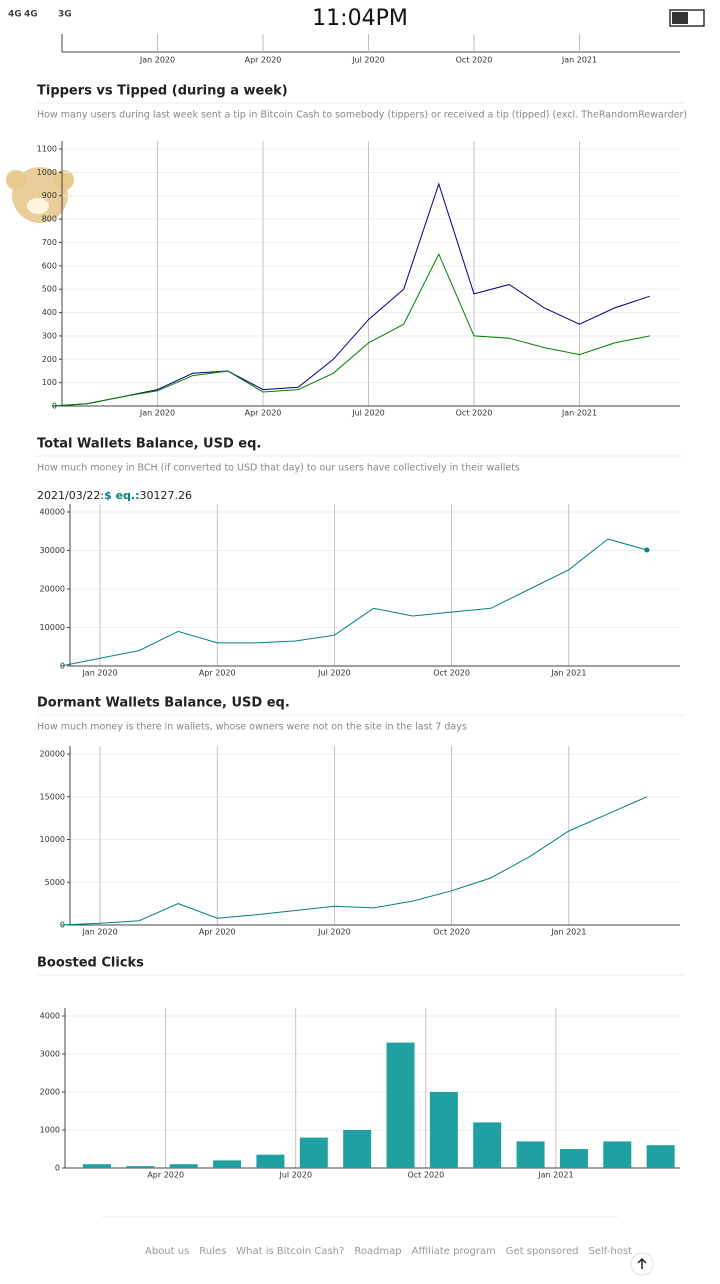  What do you see at coordinates (360, 18) in the screenshot?
I see `clock: 11:04PM` at bounding box center [360, 18].